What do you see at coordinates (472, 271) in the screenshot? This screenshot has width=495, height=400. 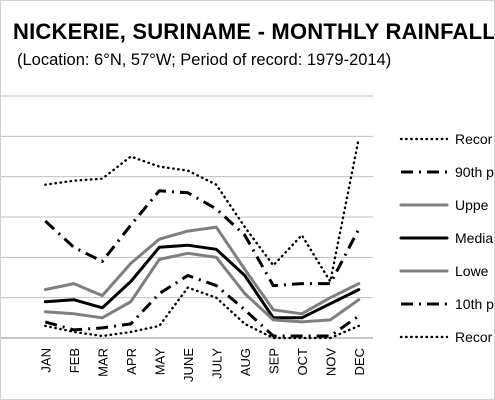 I see `legend-label: Lowe` at bounding box center [472, 271].